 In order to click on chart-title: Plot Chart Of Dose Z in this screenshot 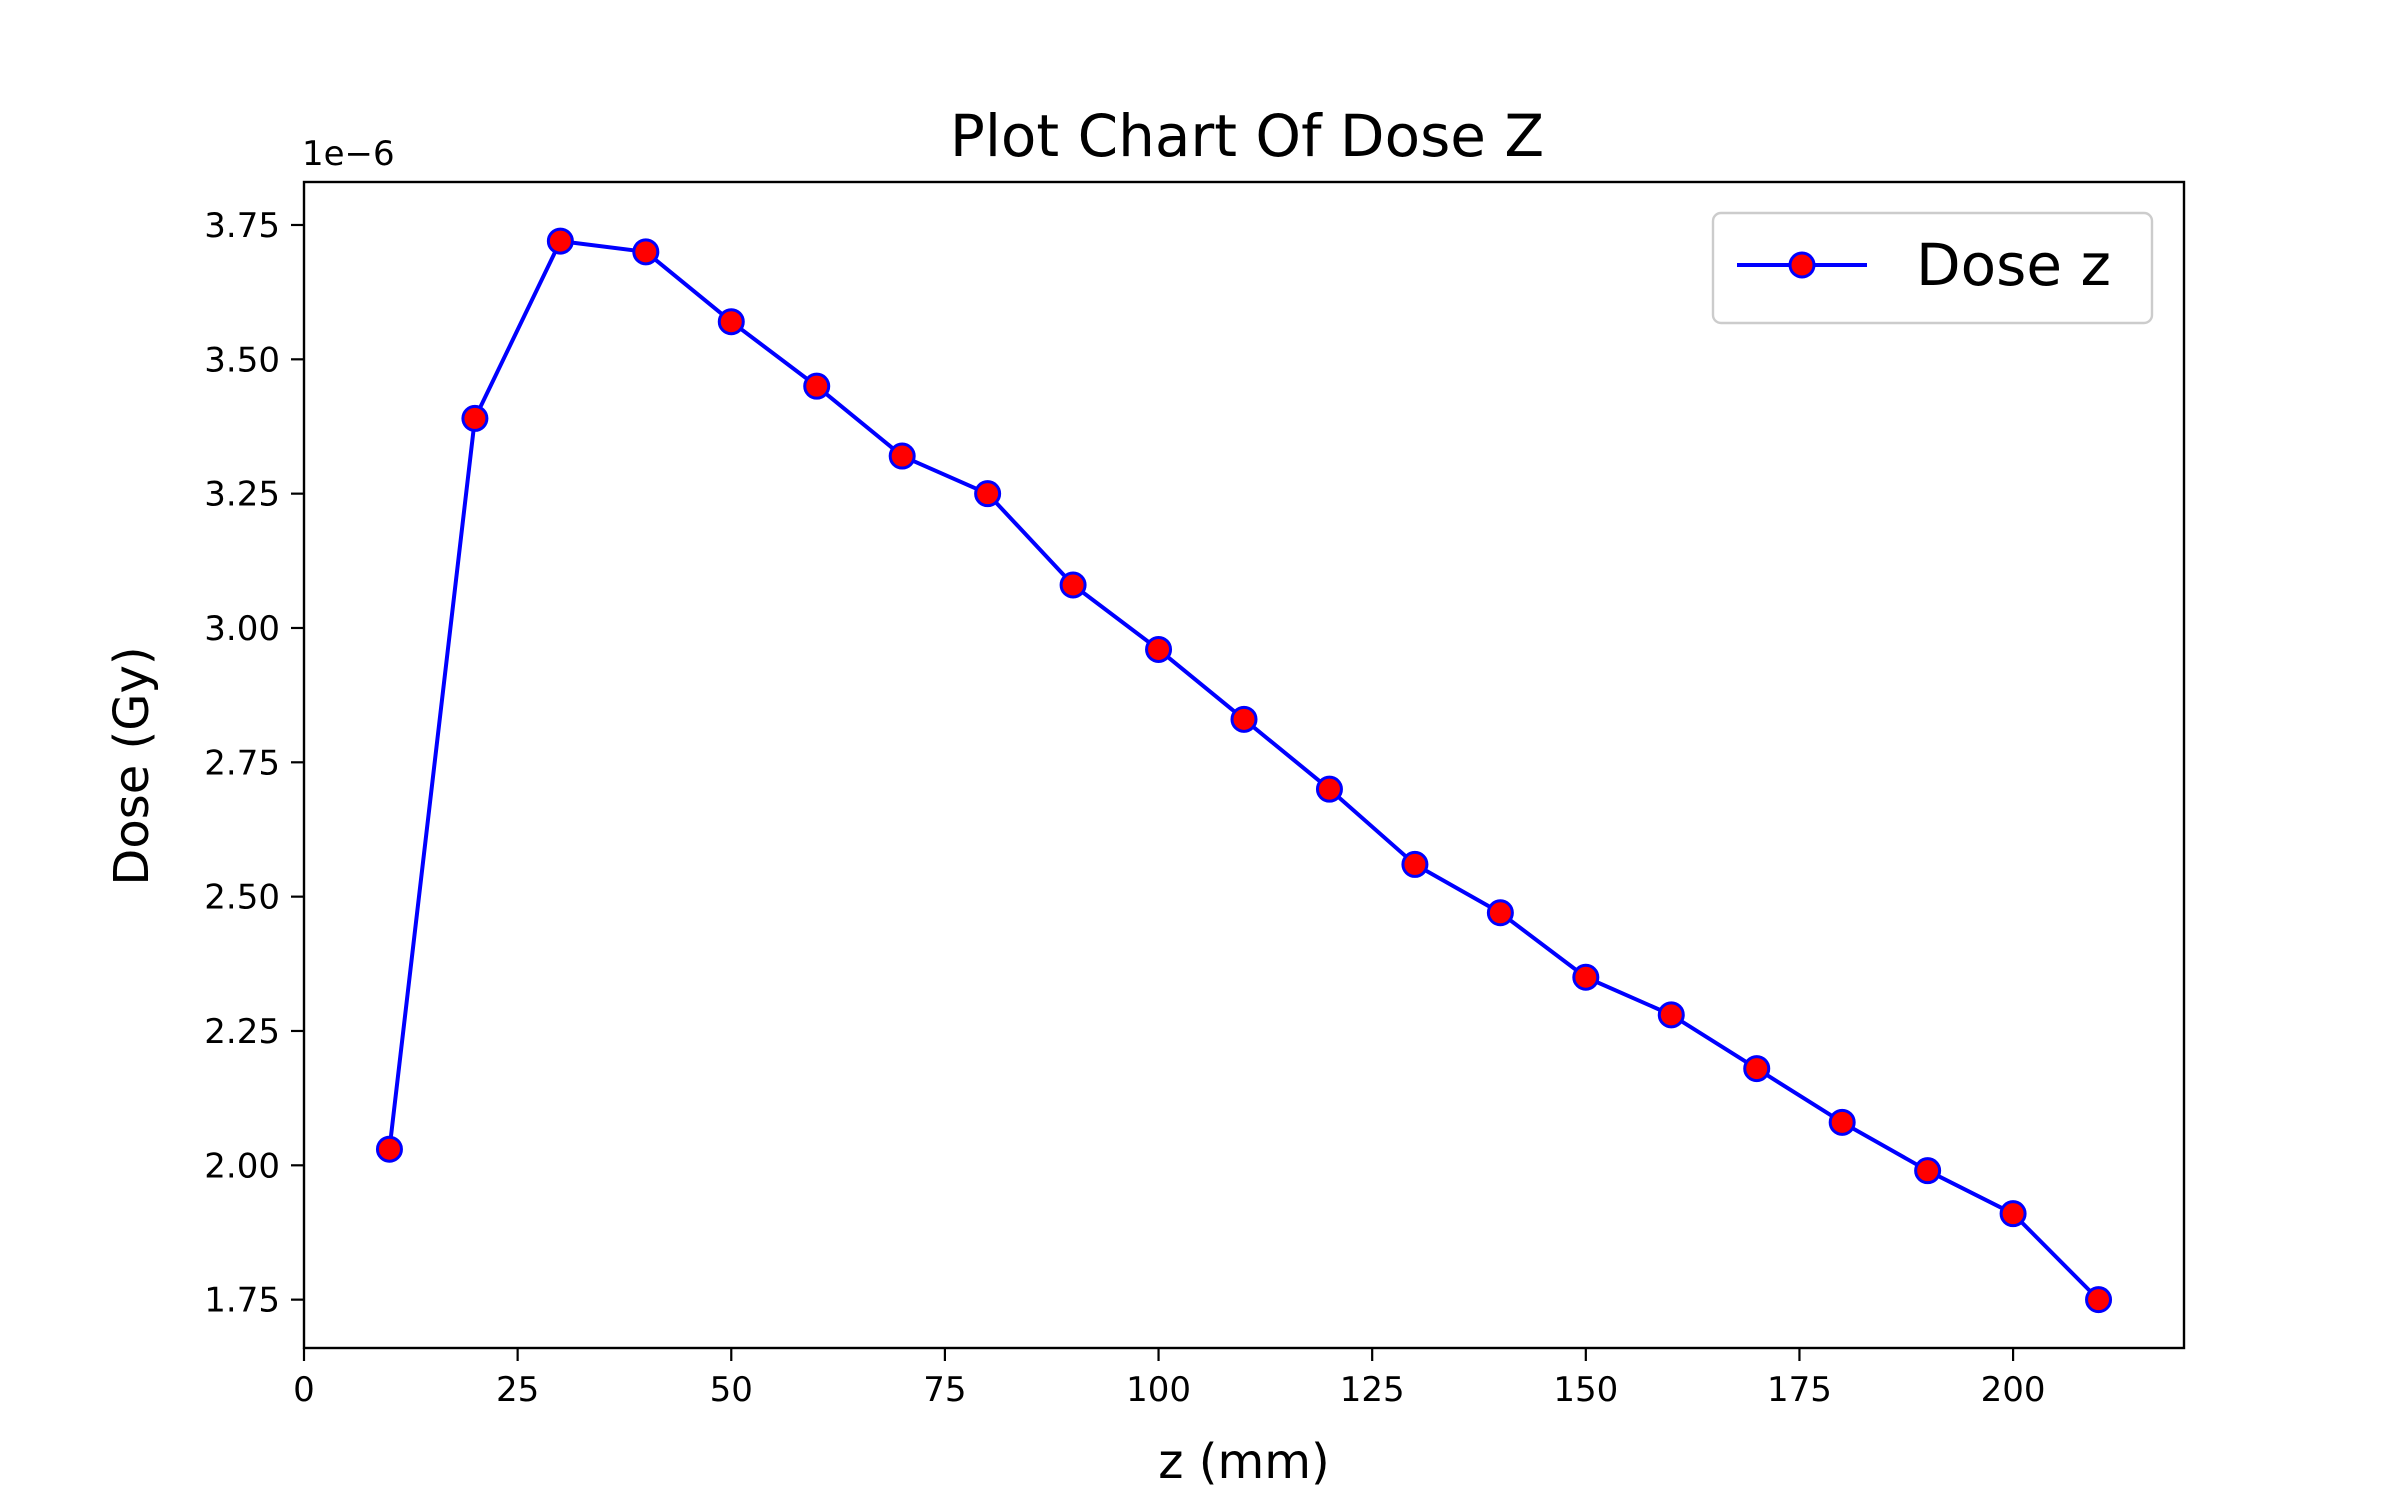, I will do `click(1247, 136)`.